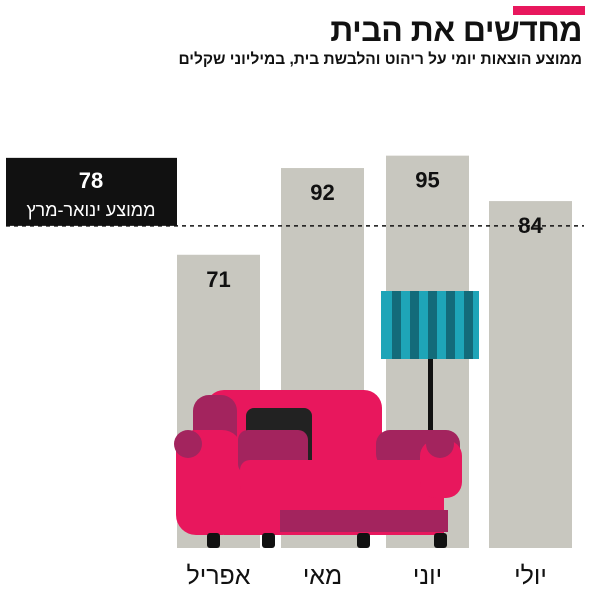 The width and height of the screenshot is (590, 597). What do you see at coordinates (530, 374) in the screenshot?
I see `bar` at bounding box center [530, 374].